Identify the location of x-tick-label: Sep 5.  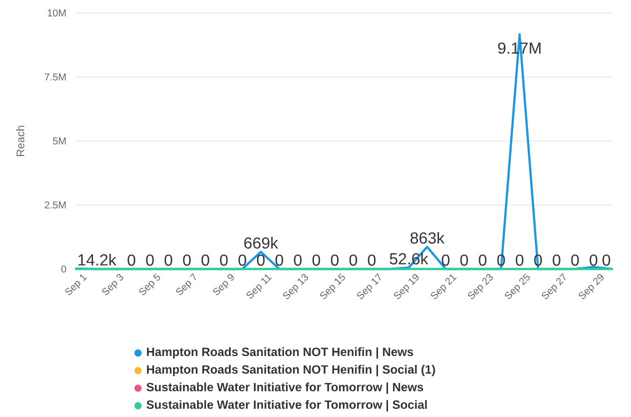
(149, 284).